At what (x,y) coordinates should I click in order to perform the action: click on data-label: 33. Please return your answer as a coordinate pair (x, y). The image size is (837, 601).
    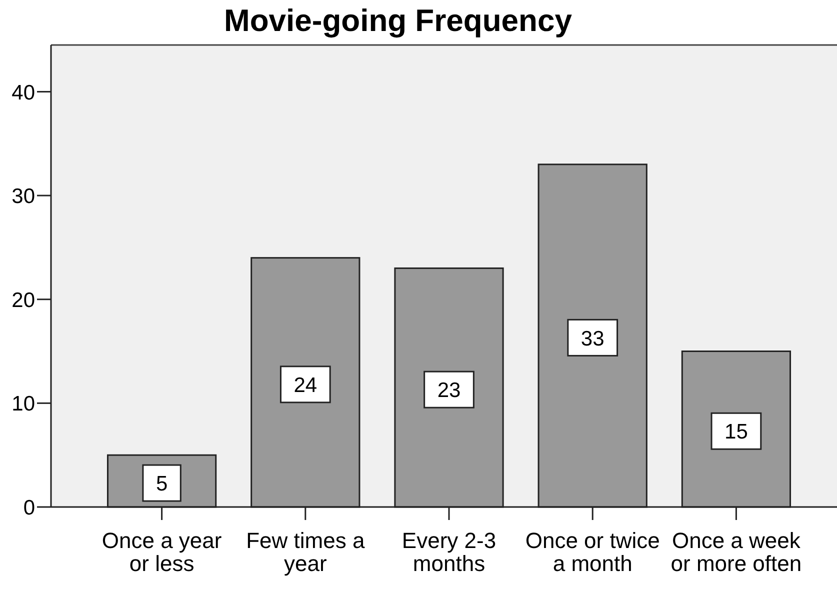
    Looking at the image, I should click on (592, 338).